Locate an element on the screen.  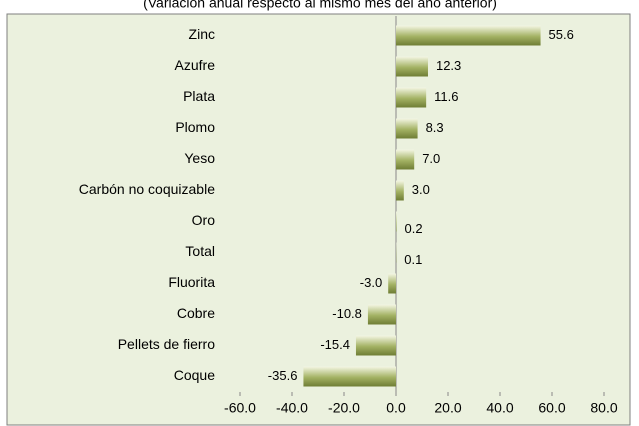
y-tick-label: Carbón no coquizable is located at coordinates (147, 189).